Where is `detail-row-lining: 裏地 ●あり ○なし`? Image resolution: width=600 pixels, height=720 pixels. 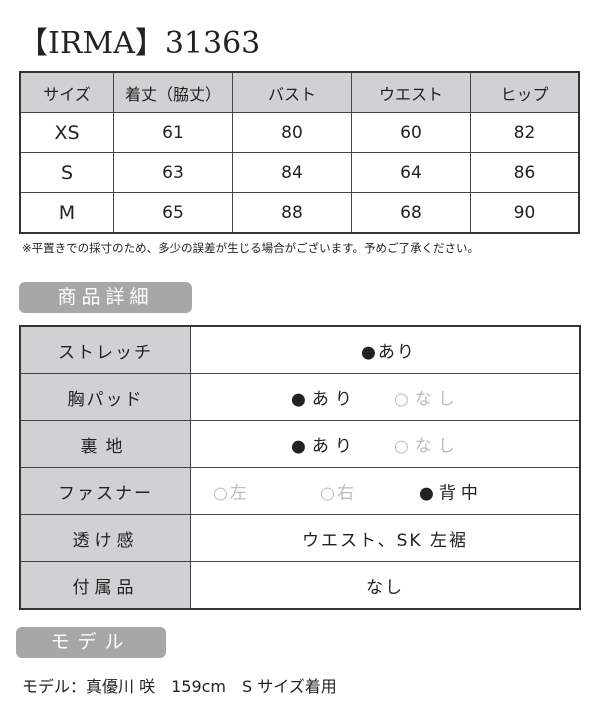 detail-row-lining: 裏地 ●あり ○なし is located at coordinates (300, 444).